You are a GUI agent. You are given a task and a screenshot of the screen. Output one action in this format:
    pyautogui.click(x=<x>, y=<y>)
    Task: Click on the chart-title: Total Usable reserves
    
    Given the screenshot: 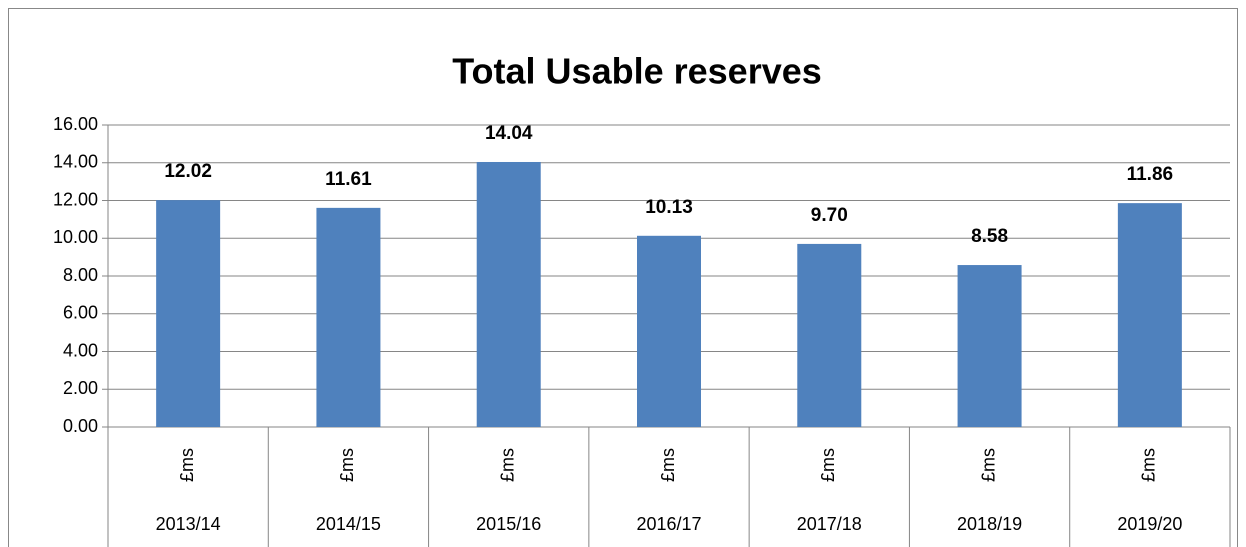 What is the action you would take?
    pyautogui.click(x=637, y=71)
    